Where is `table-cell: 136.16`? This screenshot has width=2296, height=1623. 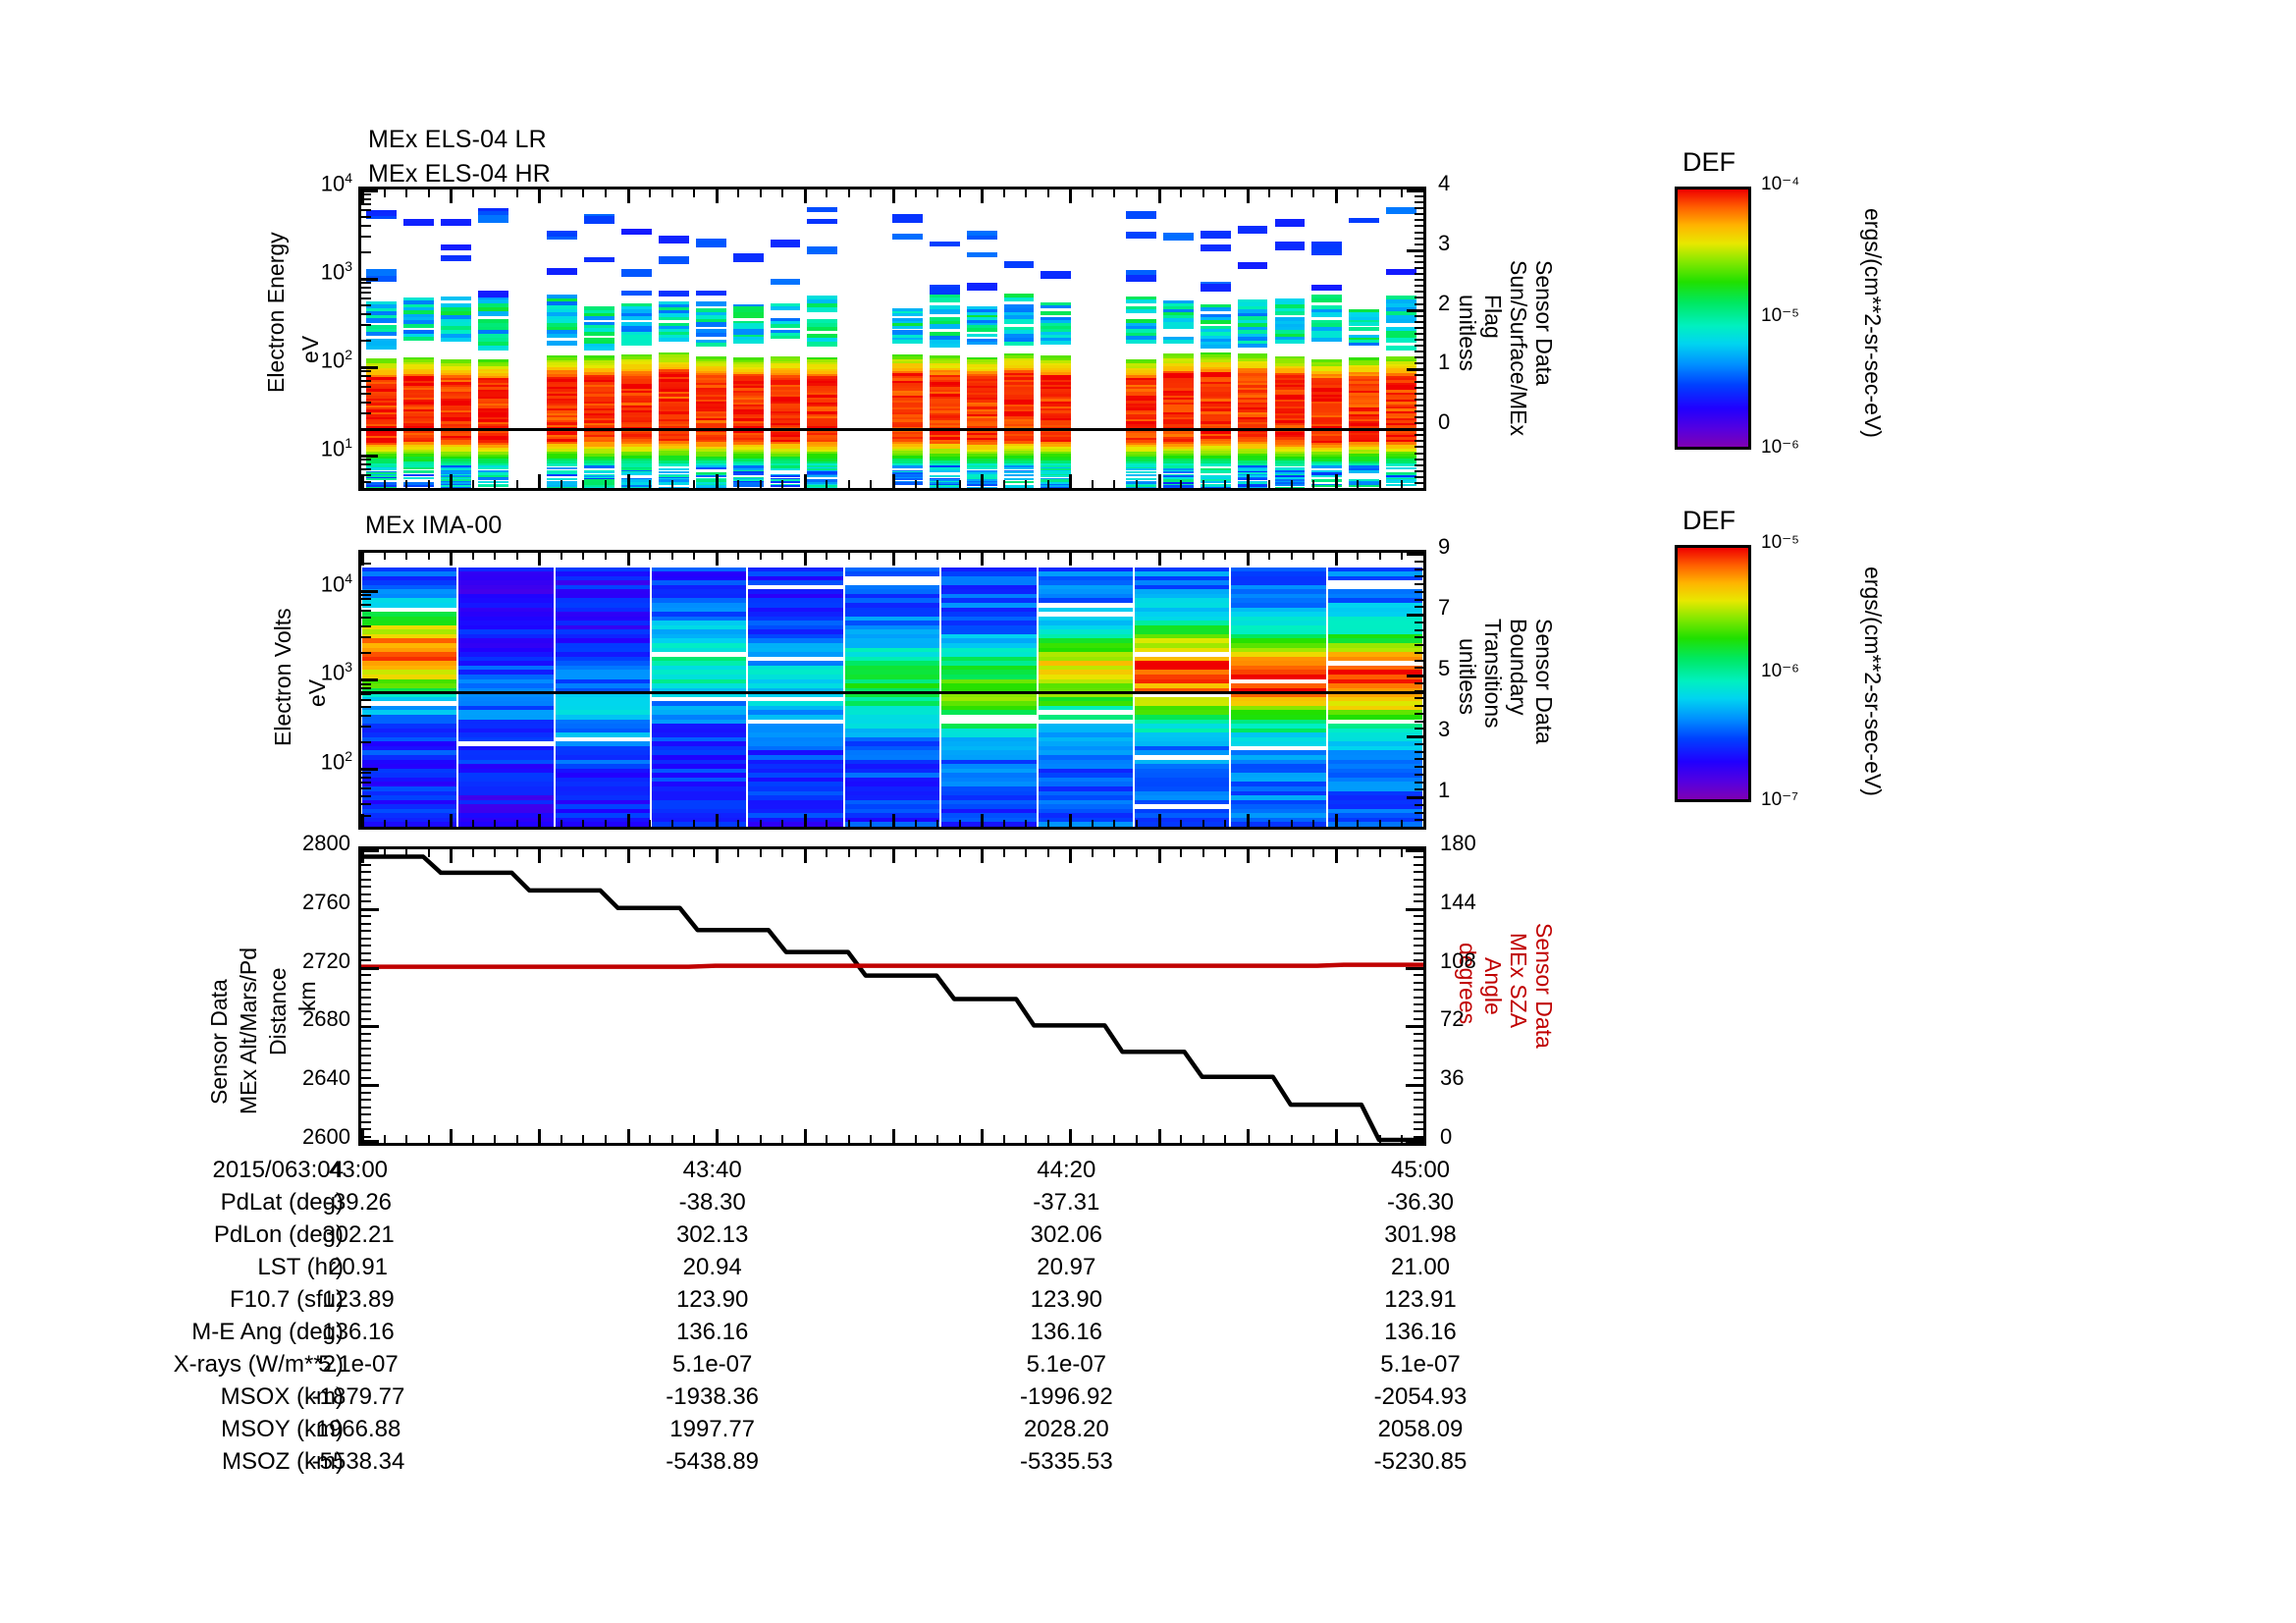
table-cell: 136.16 is located at coordinates (1067, 1332).